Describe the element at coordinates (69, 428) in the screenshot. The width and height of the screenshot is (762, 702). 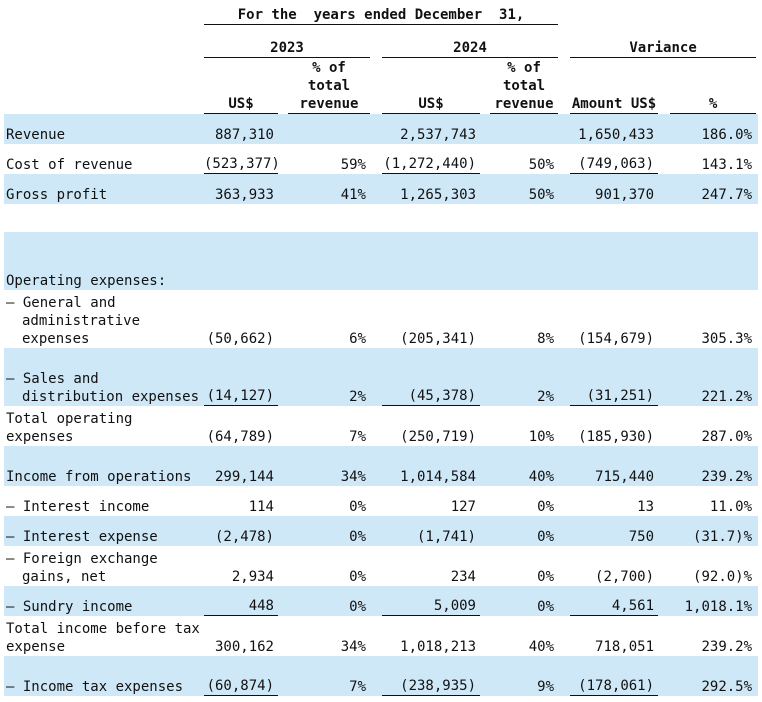
I see `row-label: Total operating expenses` at that location.